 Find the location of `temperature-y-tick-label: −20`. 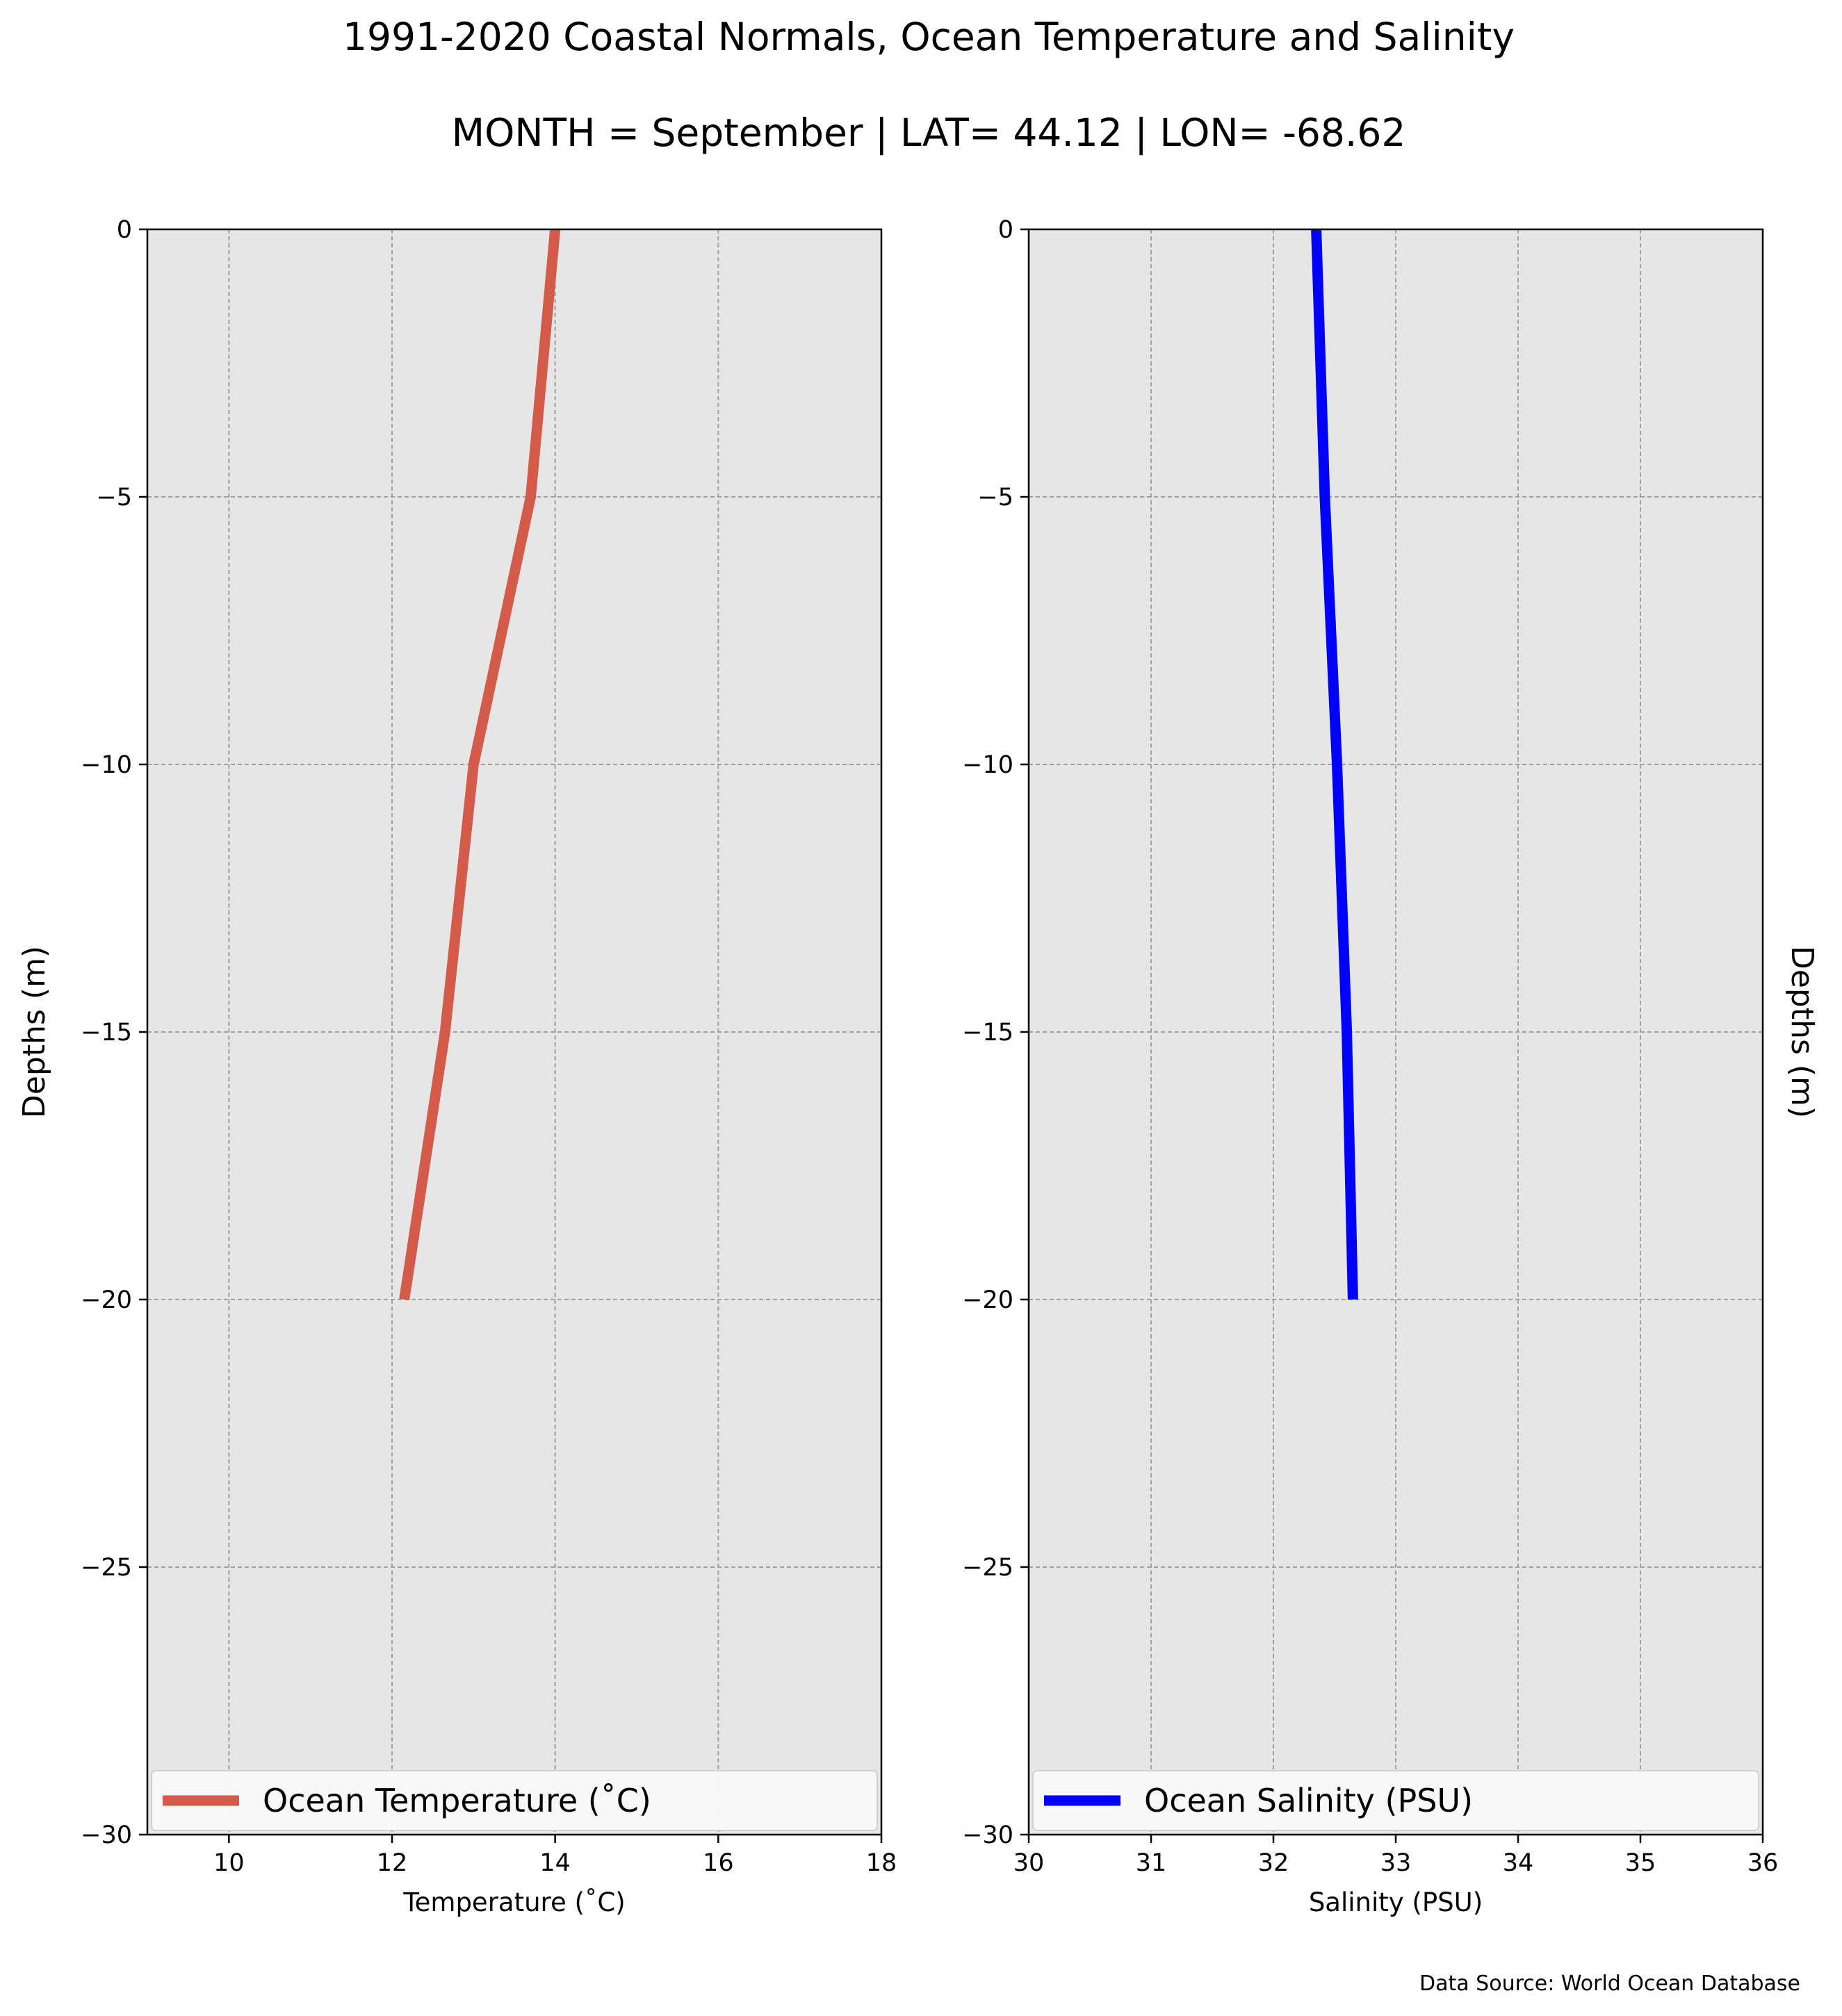

temperature-y-tick-label: −20 is located at coordinates (107, 1300).